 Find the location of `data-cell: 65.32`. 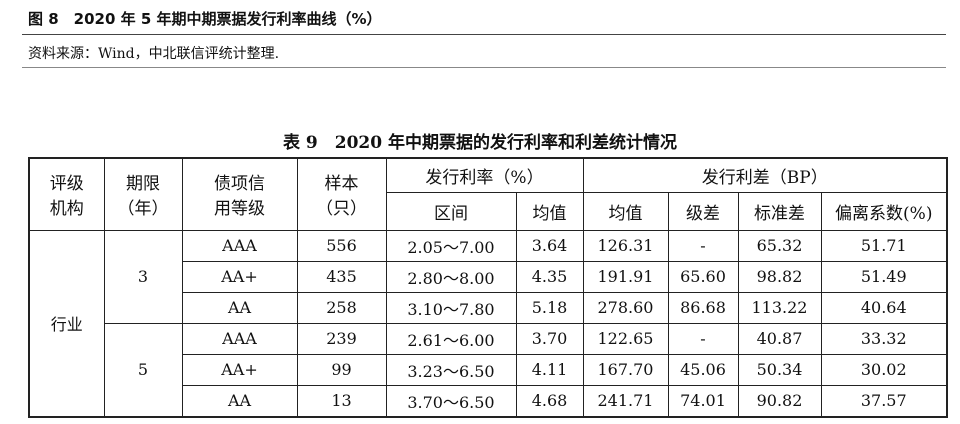

data-cell: 65.32 is located at coordinates (779, 245).